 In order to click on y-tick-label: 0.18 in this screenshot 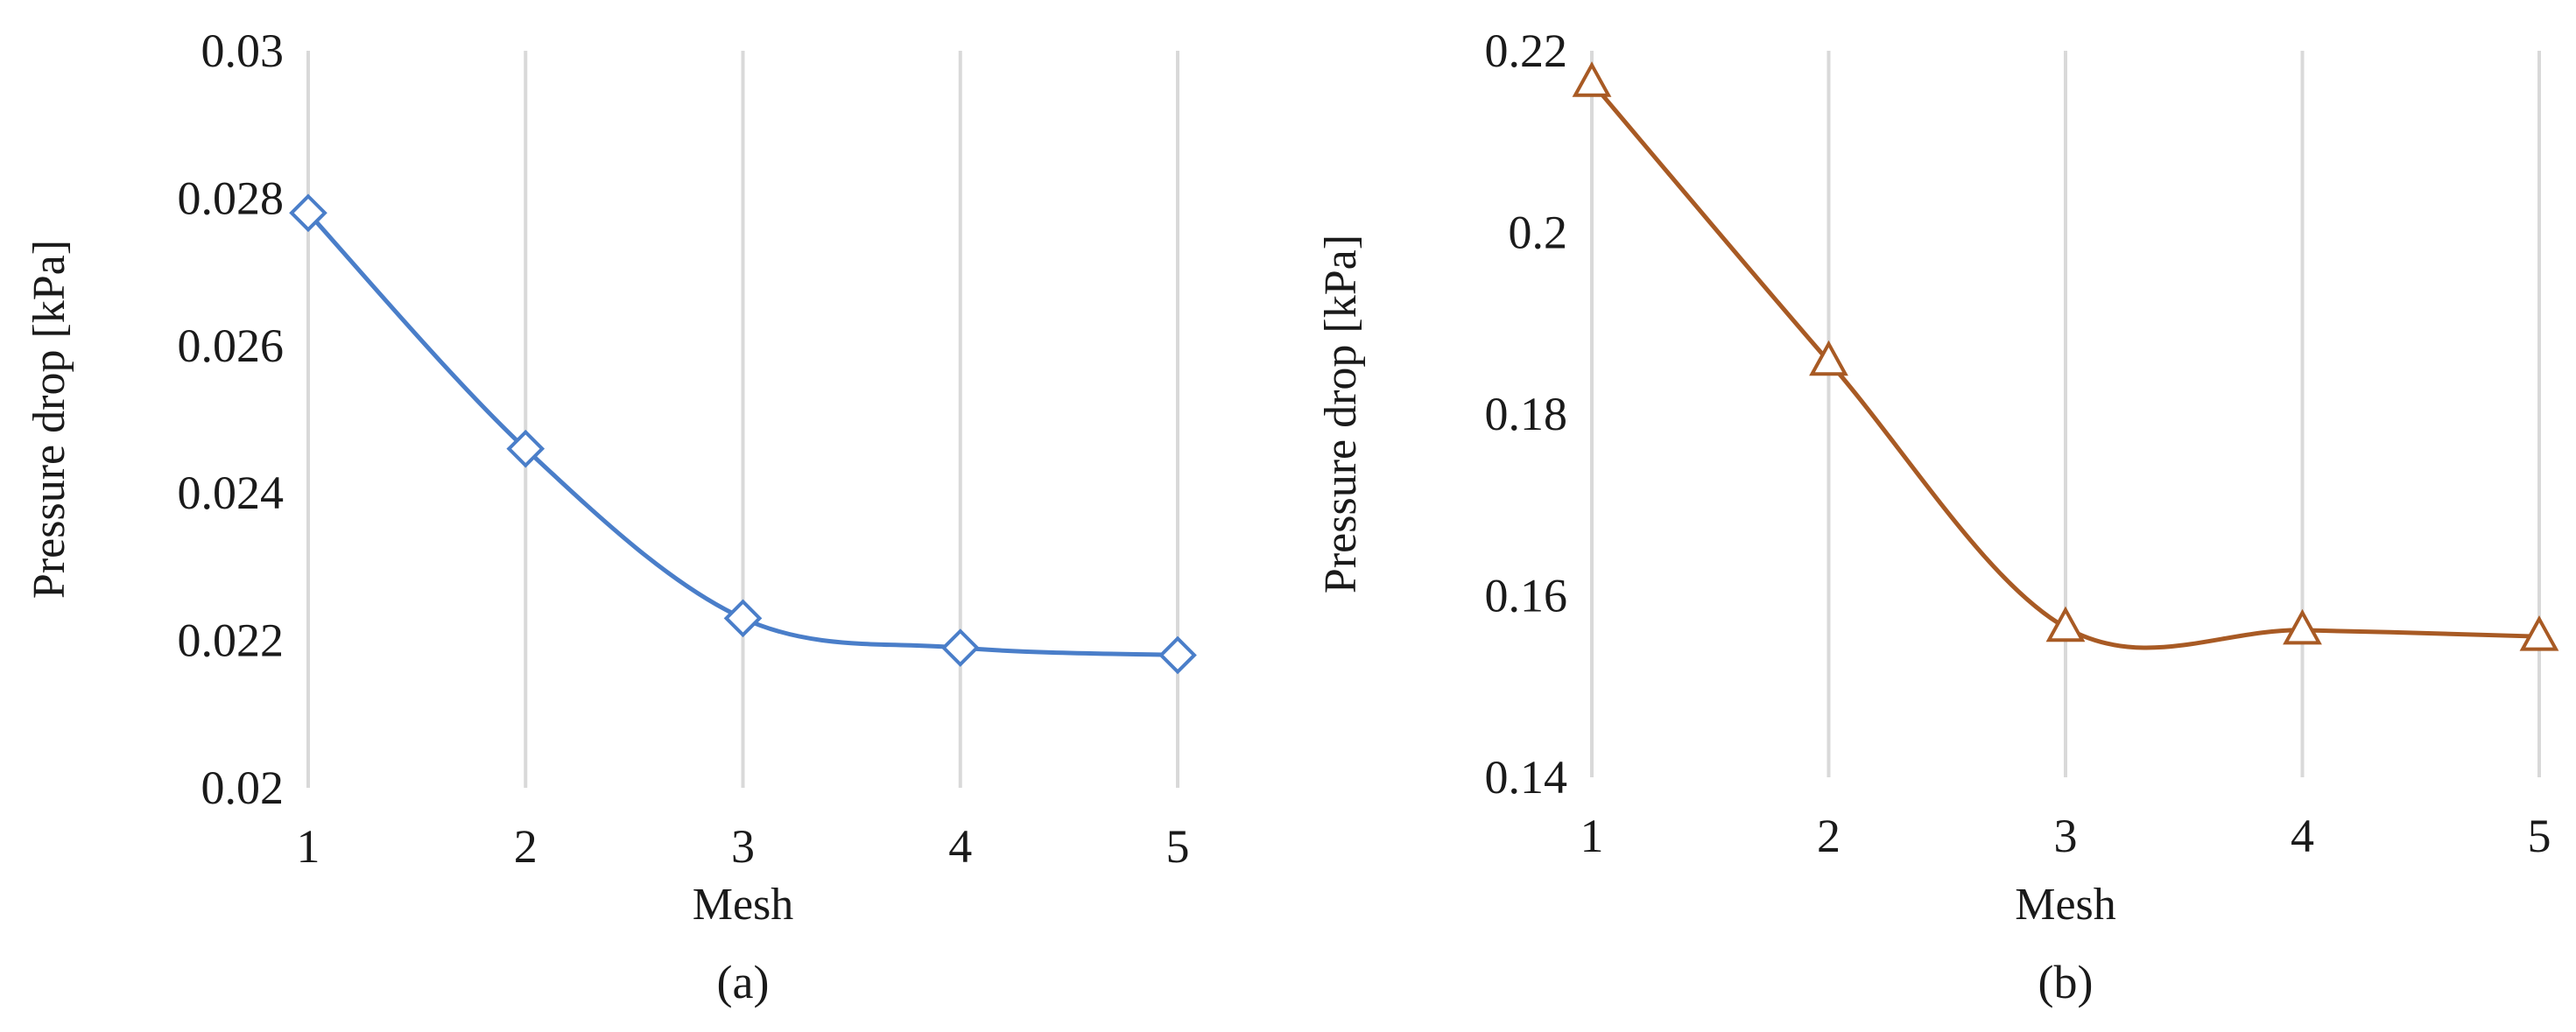, I will do `click(1526, 414)`.